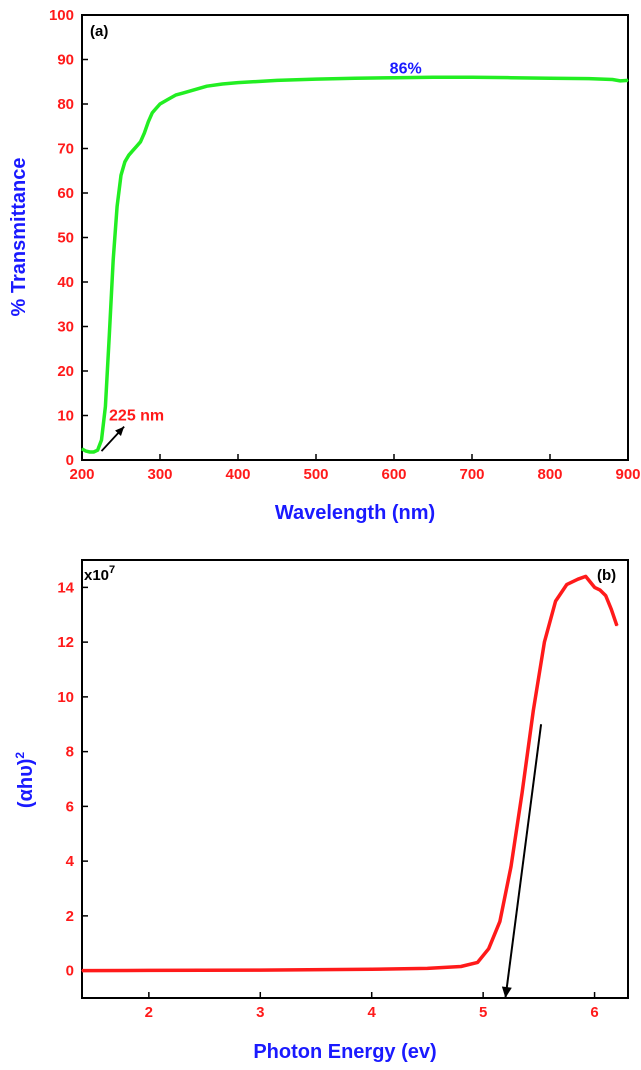 The height and width of the screenshot is (1070, 641). Describe the element at coordinates (65, 104) in the screenshot. I see `y-tick-label: 80` at that location.